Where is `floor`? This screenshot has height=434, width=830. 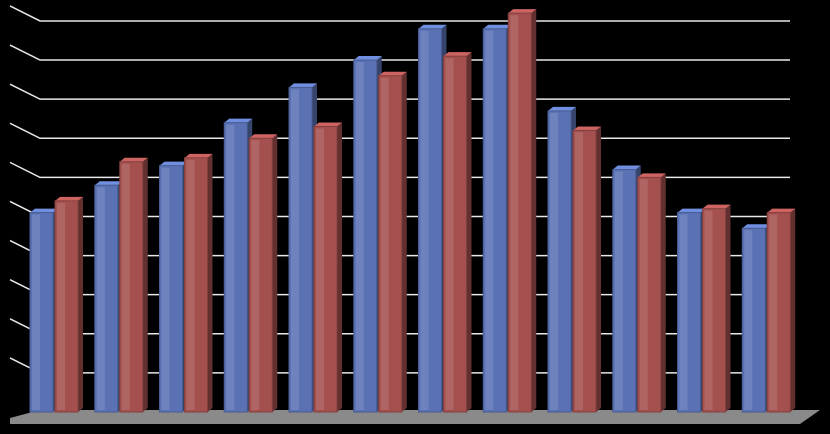 floor is located at coordinates (415, 417).